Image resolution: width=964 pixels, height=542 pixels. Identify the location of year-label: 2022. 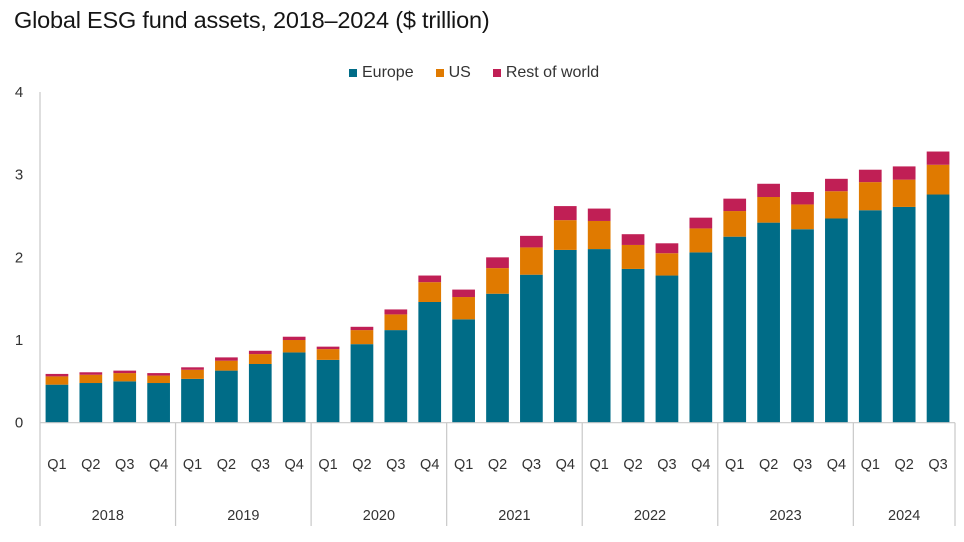
(650, 516).